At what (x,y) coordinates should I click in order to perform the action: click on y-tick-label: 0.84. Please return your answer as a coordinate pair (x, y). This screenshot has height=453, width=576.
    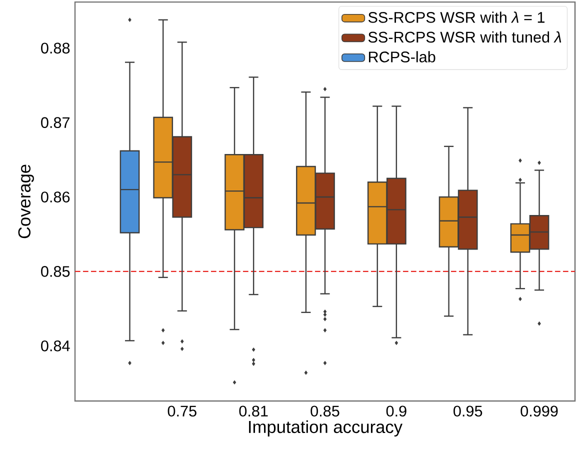
    Looking at the image, I should click on (55, 346).